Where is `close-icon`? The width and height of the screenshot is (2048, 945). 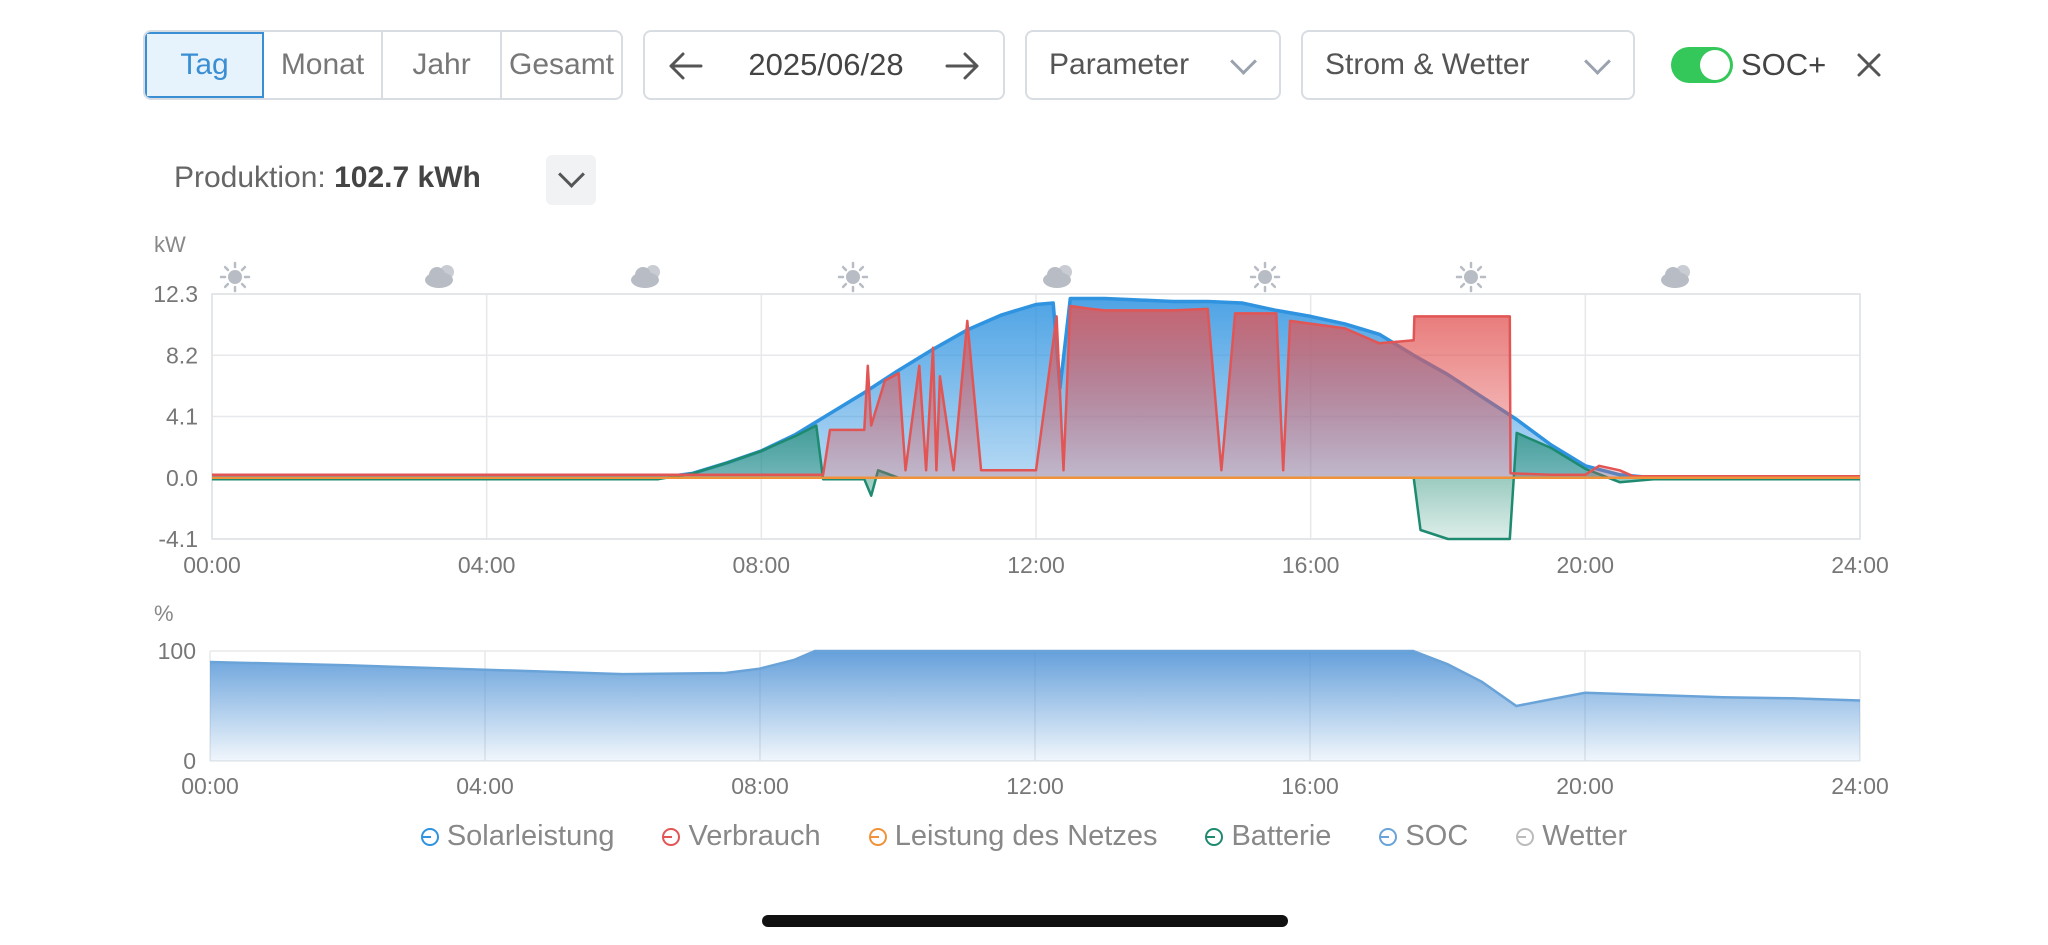 close-icon is located at coordinates (1869, 65).